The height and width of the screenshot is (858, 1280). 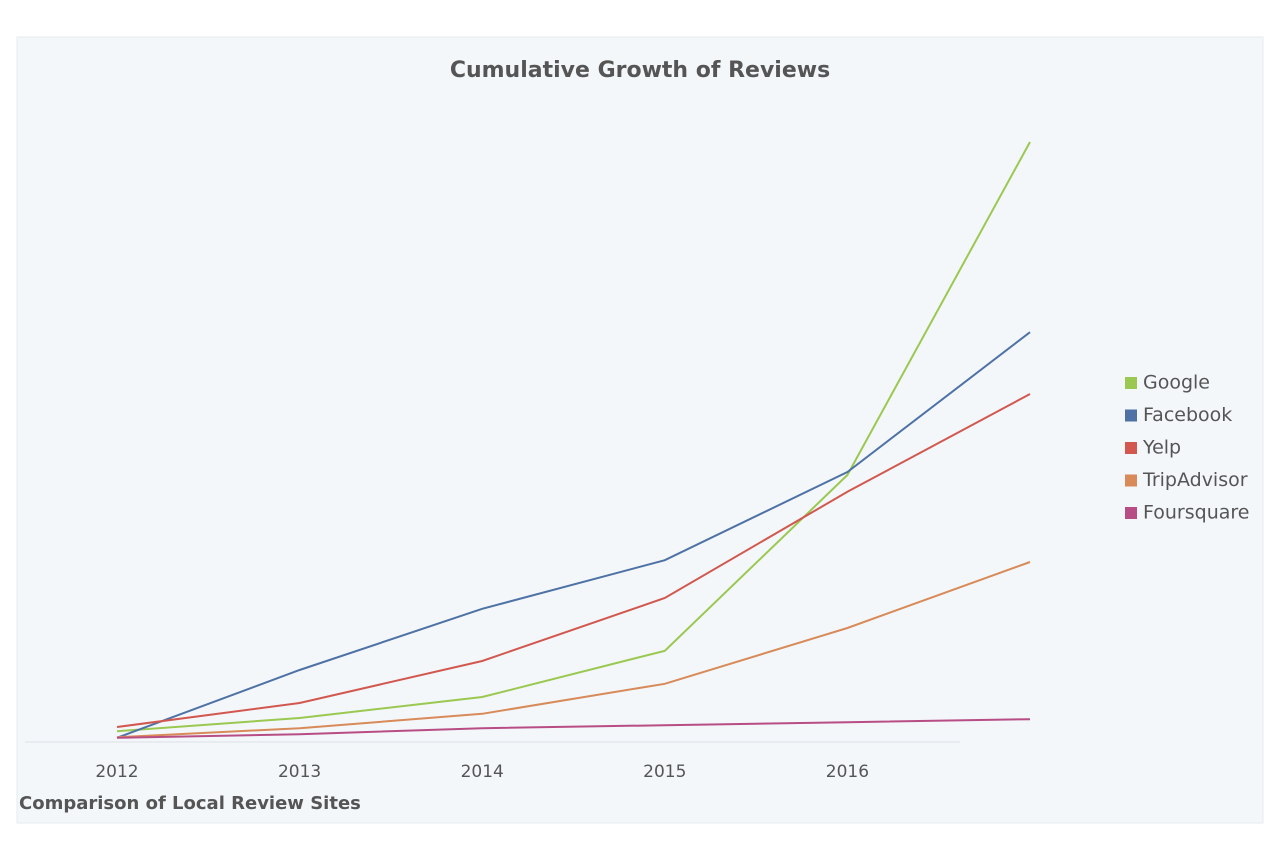 What do you see at coordinates (1161, 448) in the screenshot?
I see `legend-label: Yelp` at bounding box center [1161, 448].